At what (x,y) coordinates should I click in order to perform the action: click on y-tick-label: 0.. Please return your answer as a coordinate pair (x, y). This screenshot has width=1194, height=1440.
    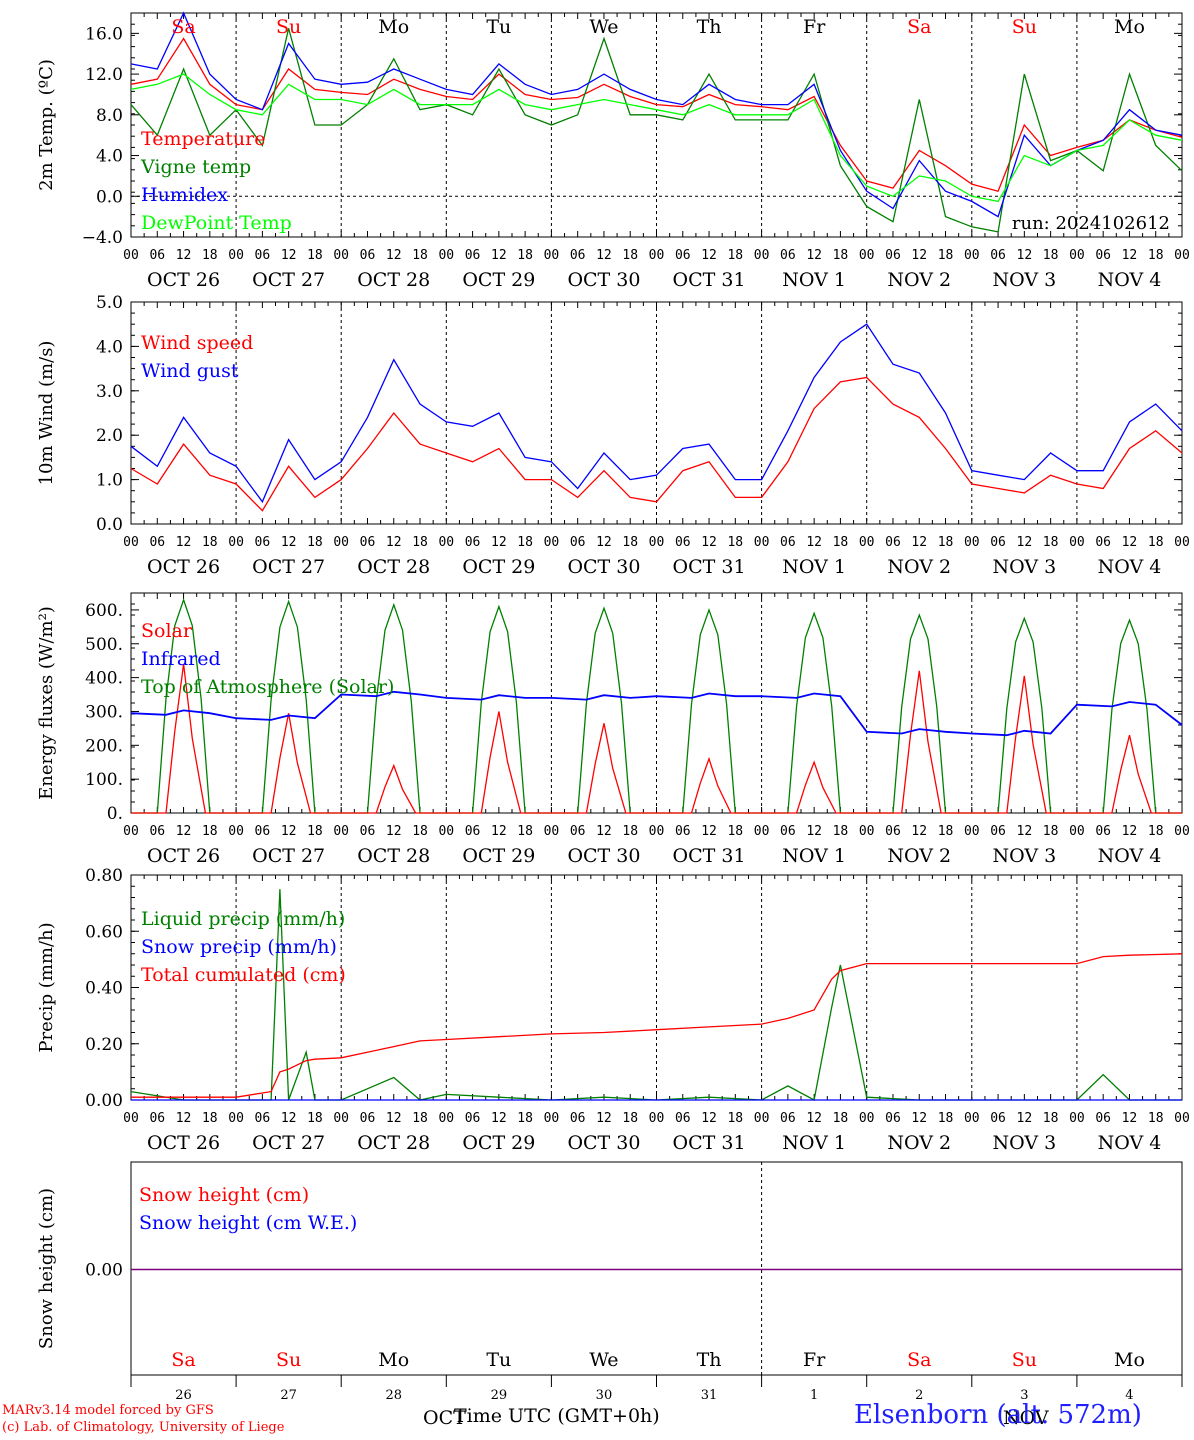
    Looking at the image, I should click on (115, 814).